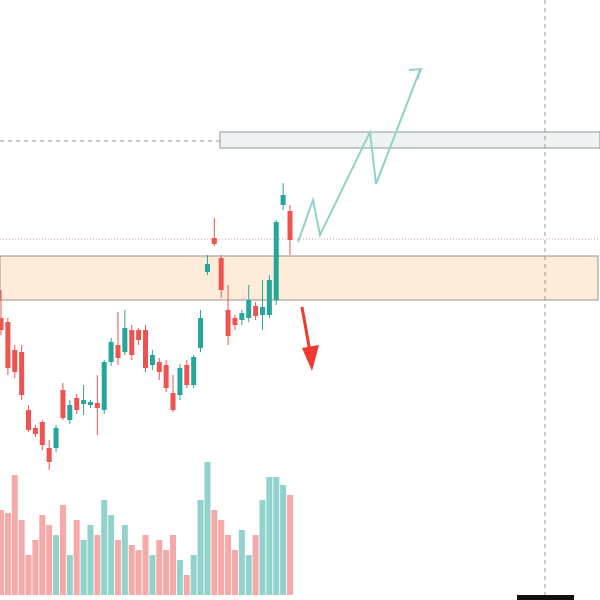 The image size is (600, 600). What do you see at coordinates (545, 597) in the screenshot?
I see `scrollbar` at bounding box center [545, 597].